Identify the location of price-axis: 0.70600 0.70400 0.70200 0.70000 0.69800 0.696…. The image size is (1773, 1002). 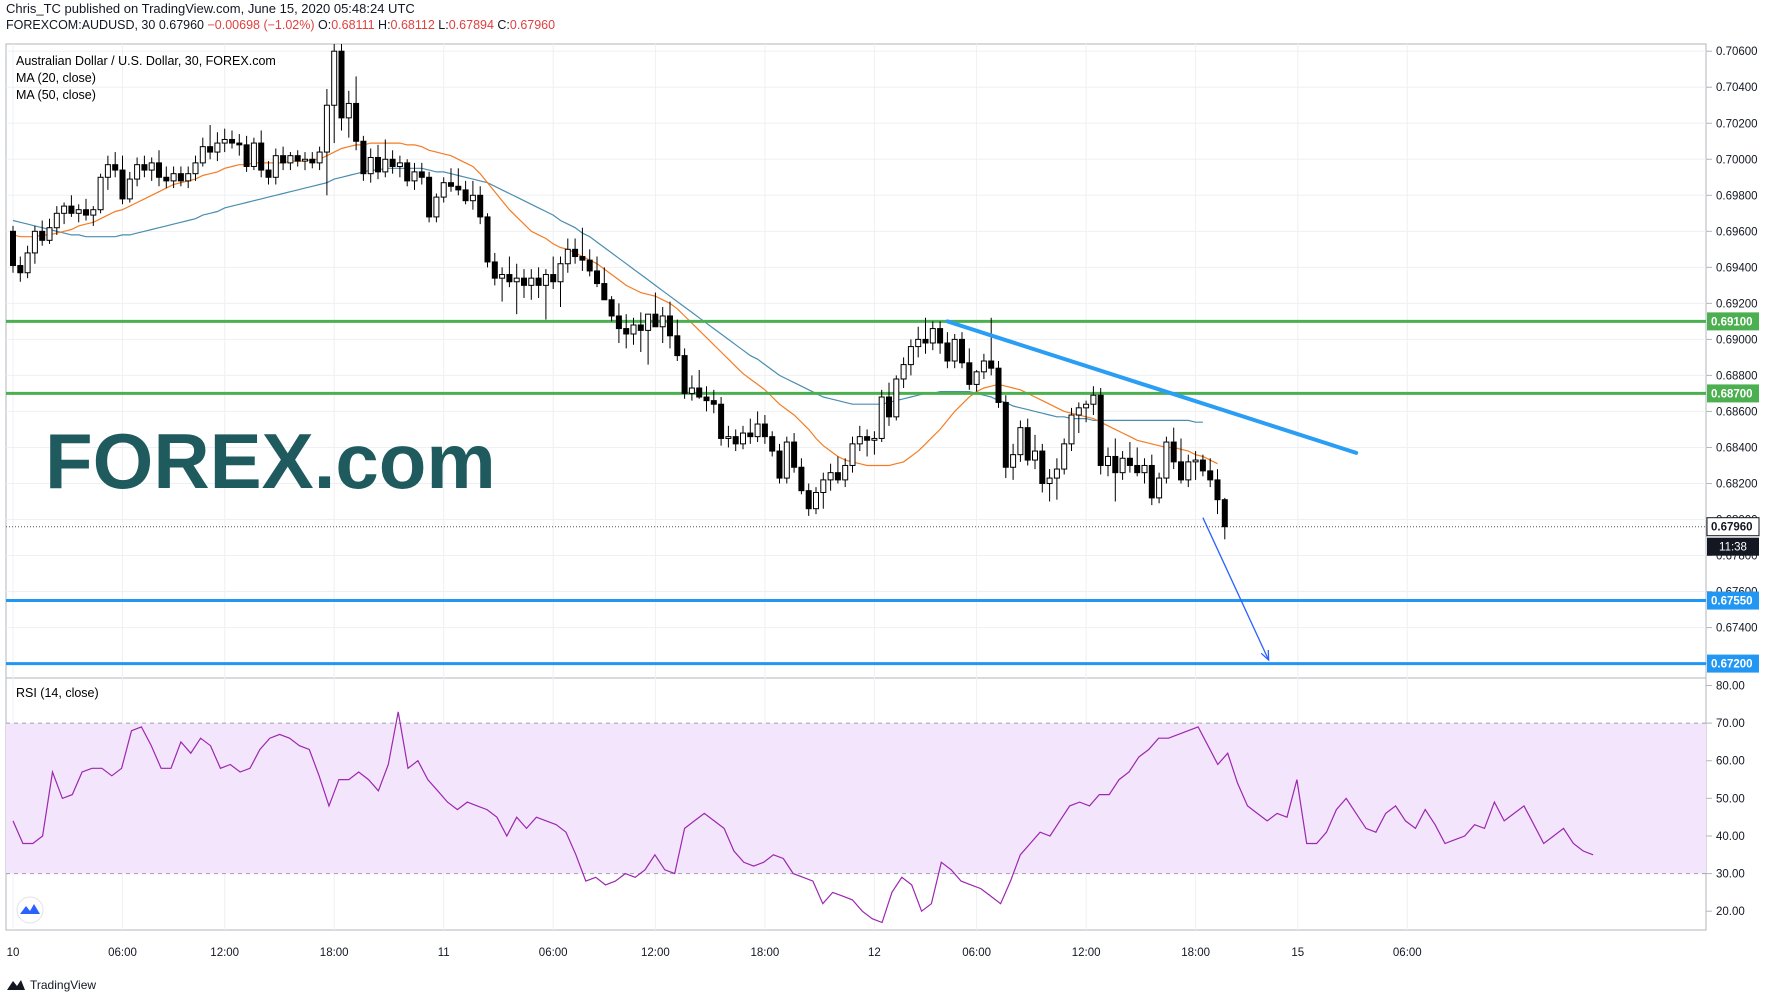
(1732, 358).